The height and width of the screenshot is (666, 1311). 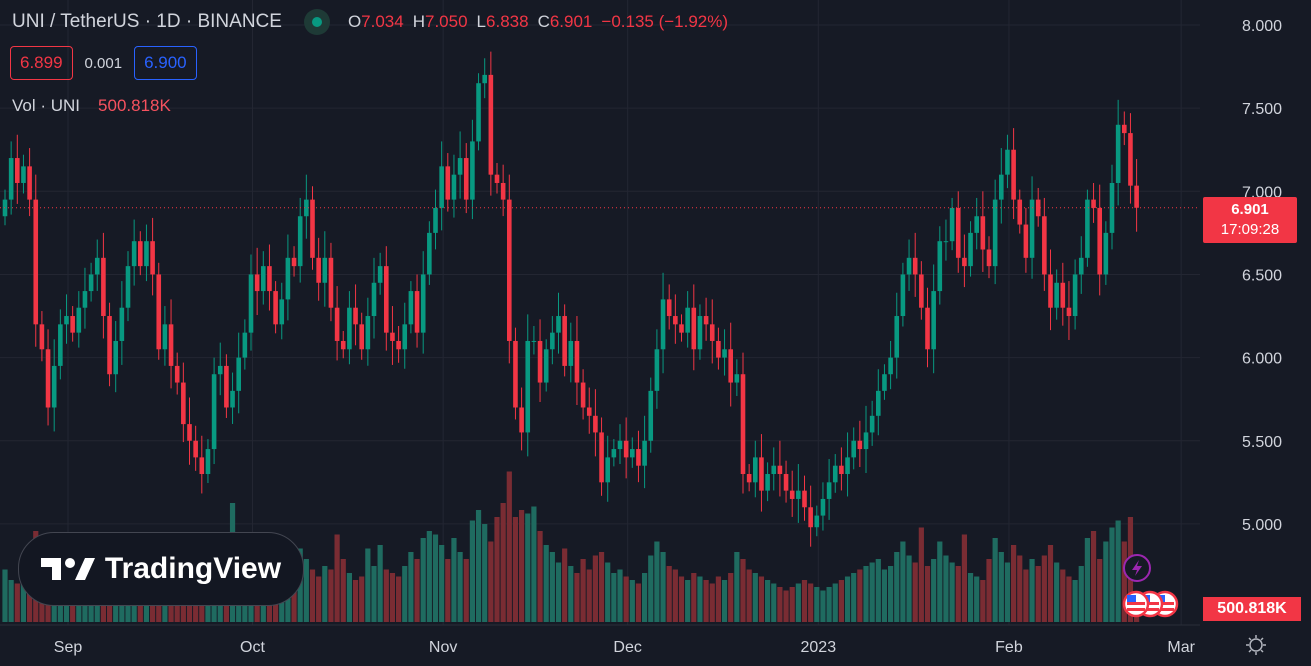 What do you see at coordinates (91, 106) in the screenshot?
I see `volume-legend: Vol · UNI 500.818K` at bounding box center [91, 106].